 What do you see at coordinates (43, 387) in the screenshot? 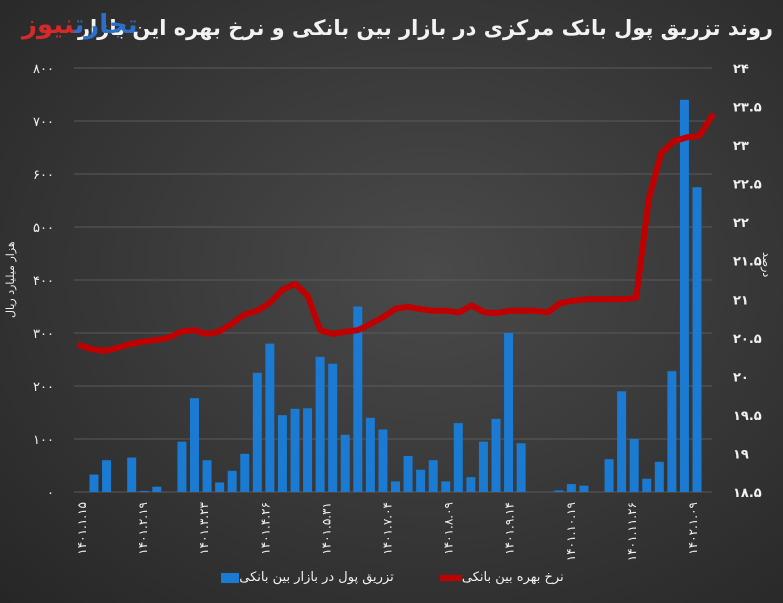
I see `left-tick-label: ۲۰۰` at bounding box center [43, 387].